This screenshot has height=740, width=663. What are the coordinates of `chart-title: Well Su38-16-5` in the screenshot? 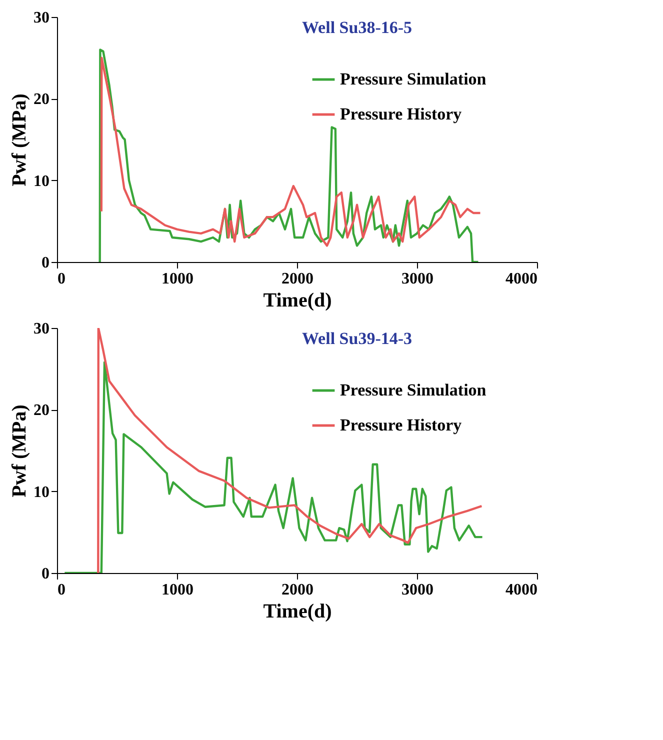 It's located at (357, 27).